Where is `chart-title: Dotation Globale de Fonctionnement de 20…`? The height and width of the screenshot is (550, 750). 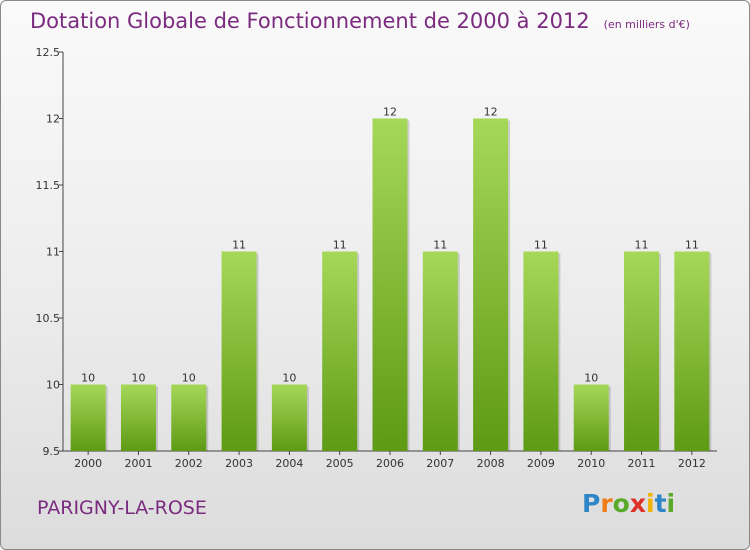 chart-title: Dotation Globale de Fonctionnement de 20… is located at coordinates (360, 21).